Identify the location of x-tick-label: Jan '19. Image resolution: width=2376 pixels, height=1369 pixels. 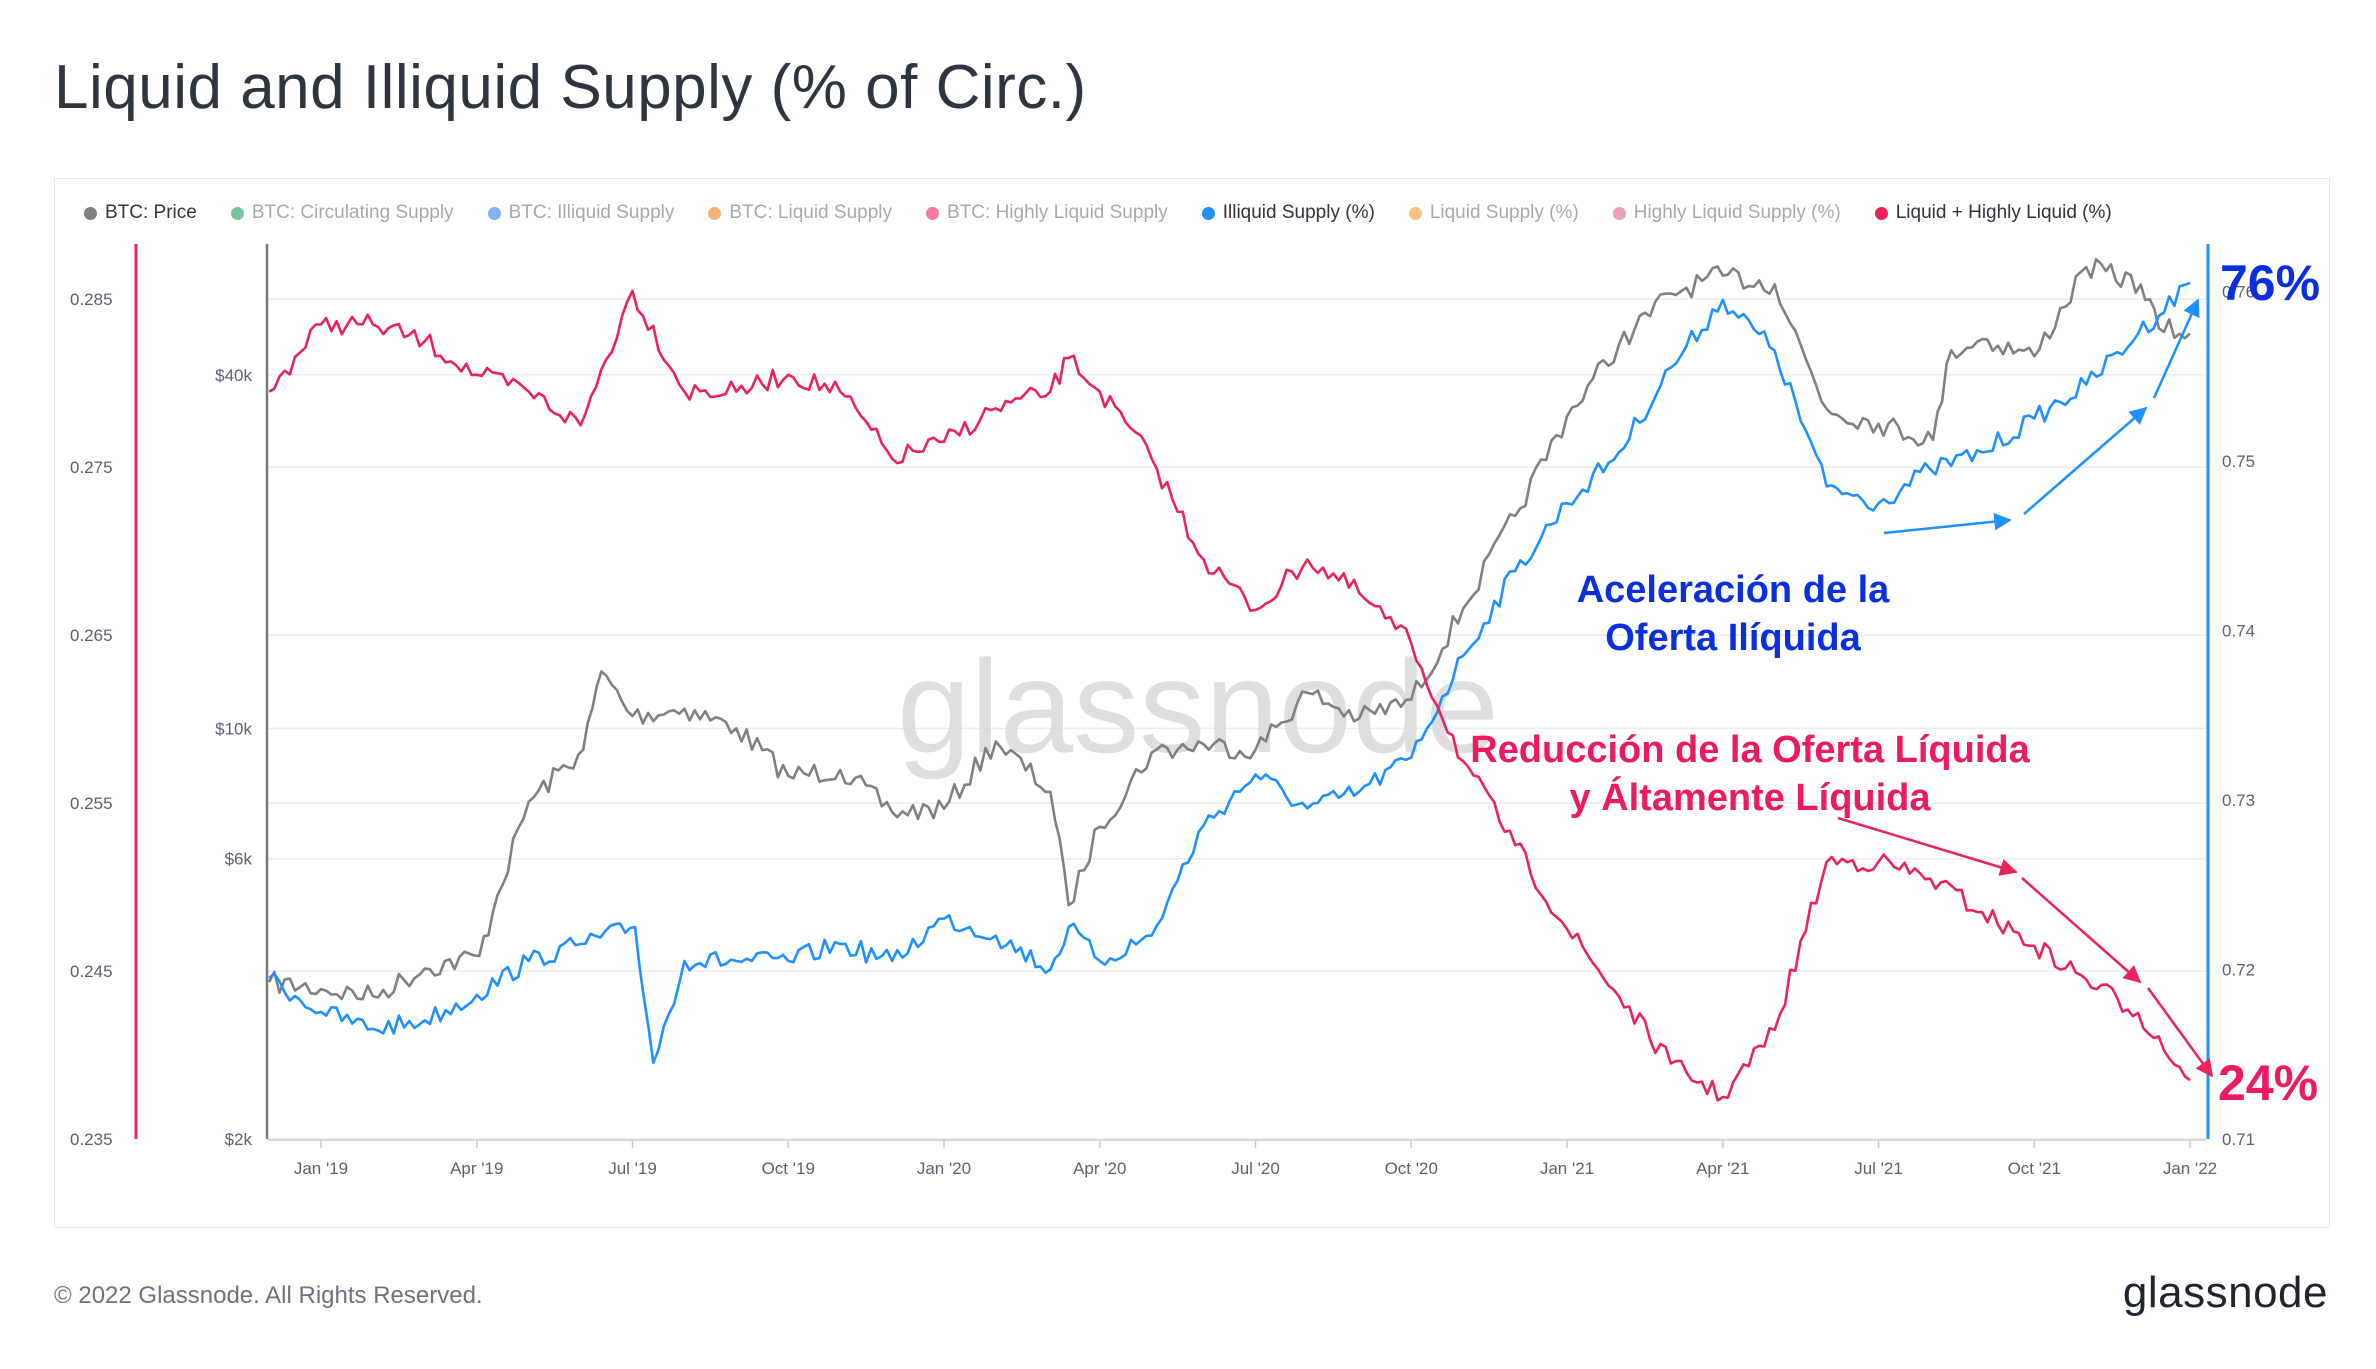
(321, 1168).